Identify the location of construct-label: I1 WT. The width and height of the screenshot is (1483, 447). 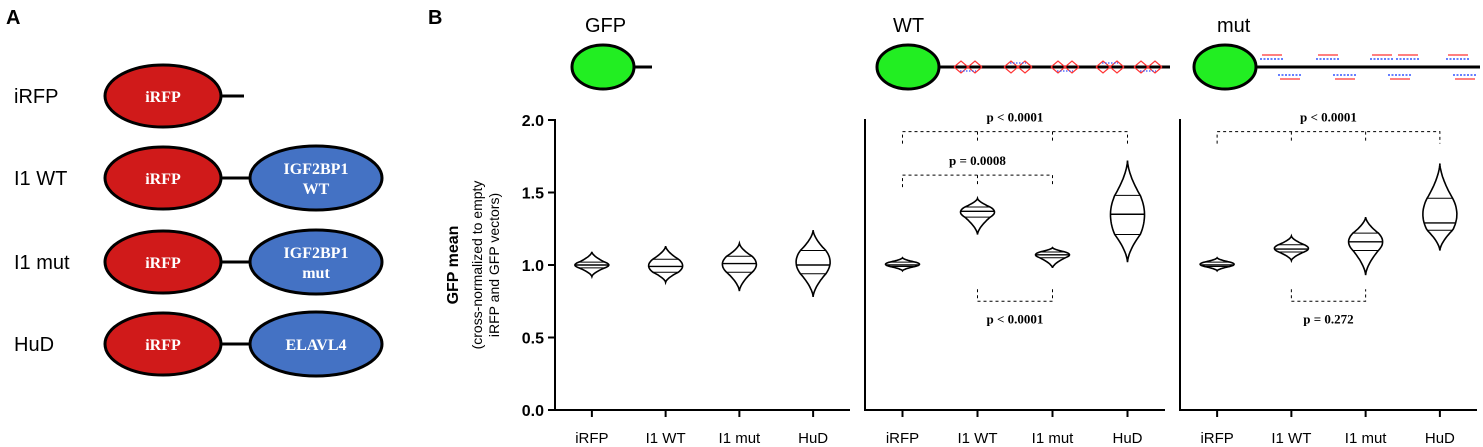
(40, 179).